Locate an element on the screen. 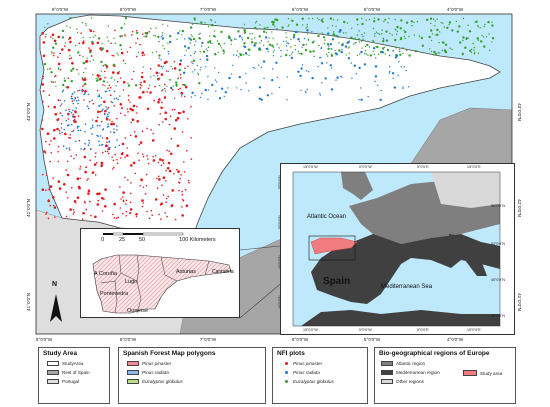 The height and width of the screenshot is (407, 550). swatch-study-area is located at coordinates (470, 373).